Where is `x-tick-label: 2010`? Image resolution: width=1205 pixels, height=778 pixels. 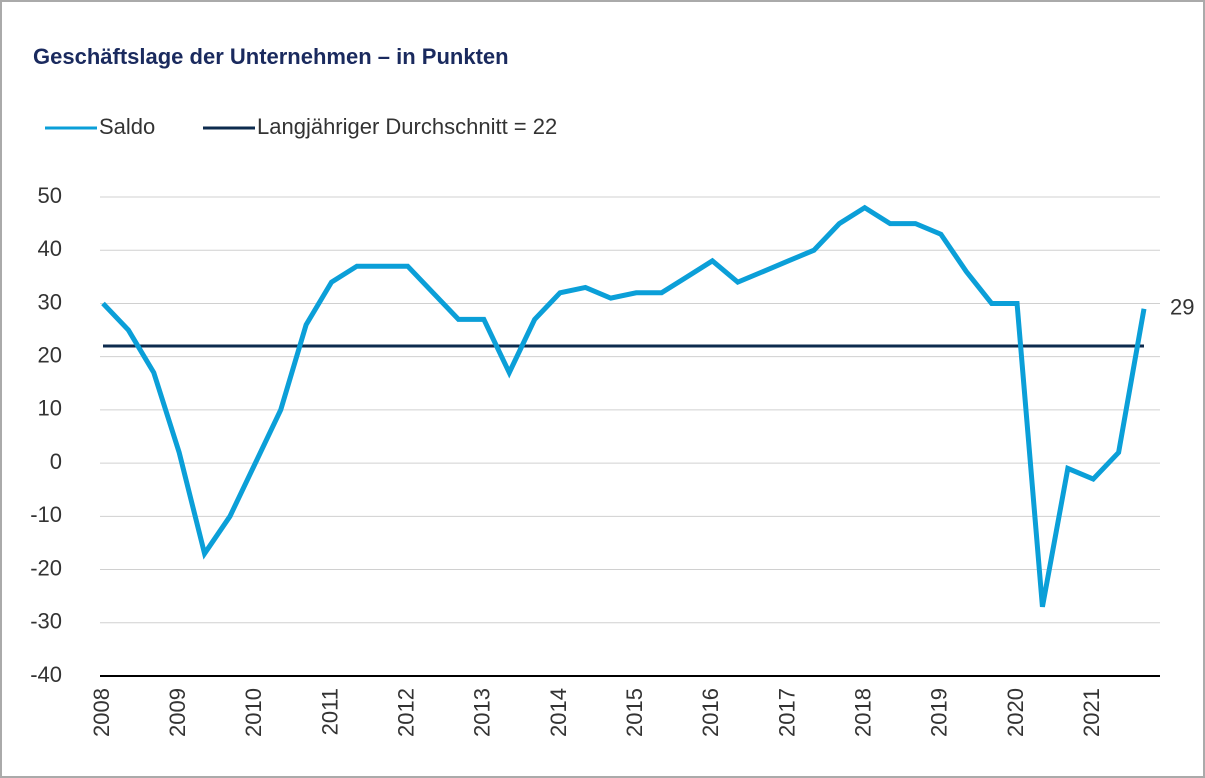 x-tick-label: 2010 is located at coordinates (253, 712).